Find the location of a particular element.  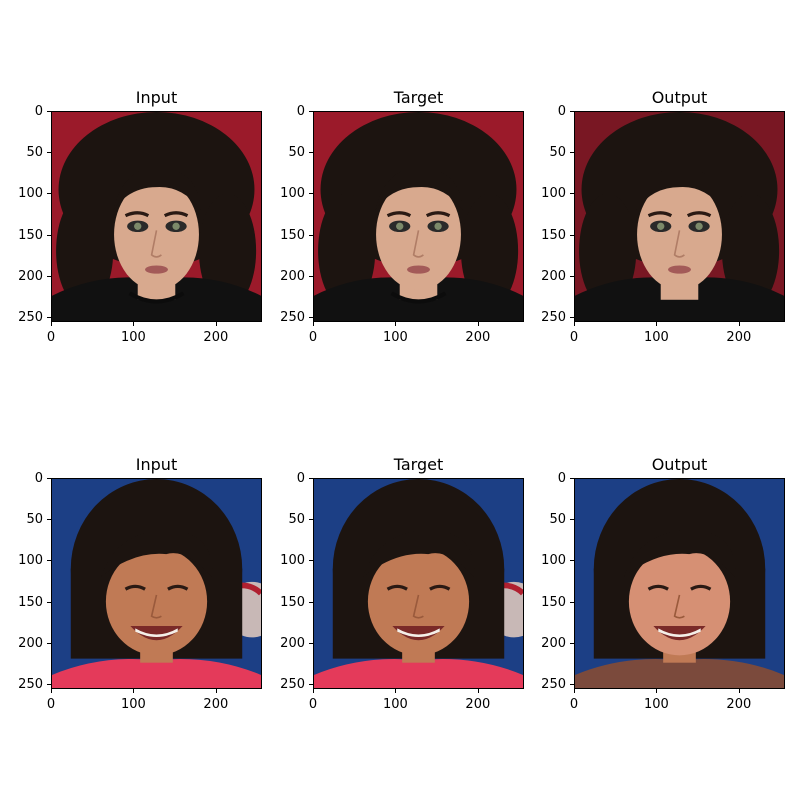

panel-title: Target is located at coordinates (418, 97).